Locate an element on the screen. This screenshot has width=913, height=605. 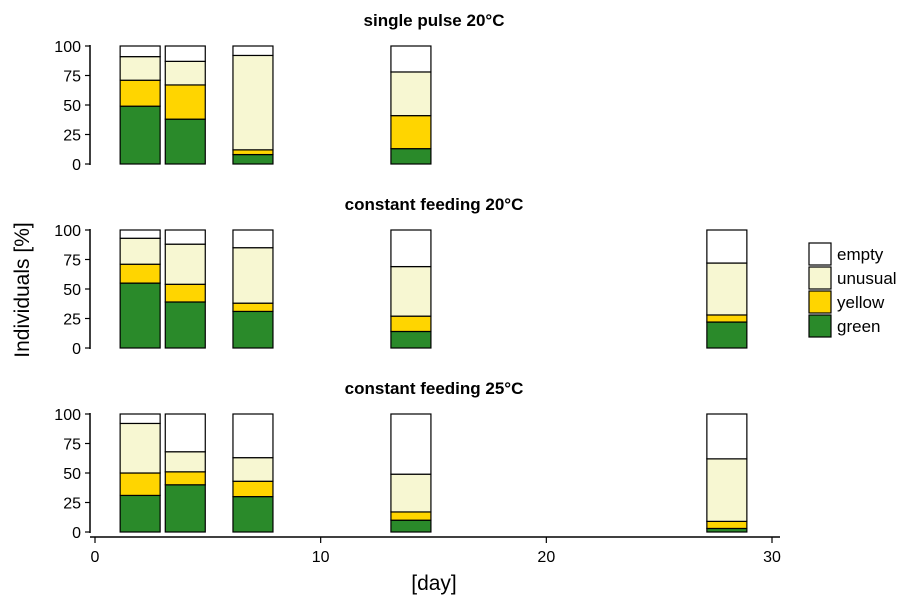
legend-item-yellow: yellow is located at coordinates (846, 302).